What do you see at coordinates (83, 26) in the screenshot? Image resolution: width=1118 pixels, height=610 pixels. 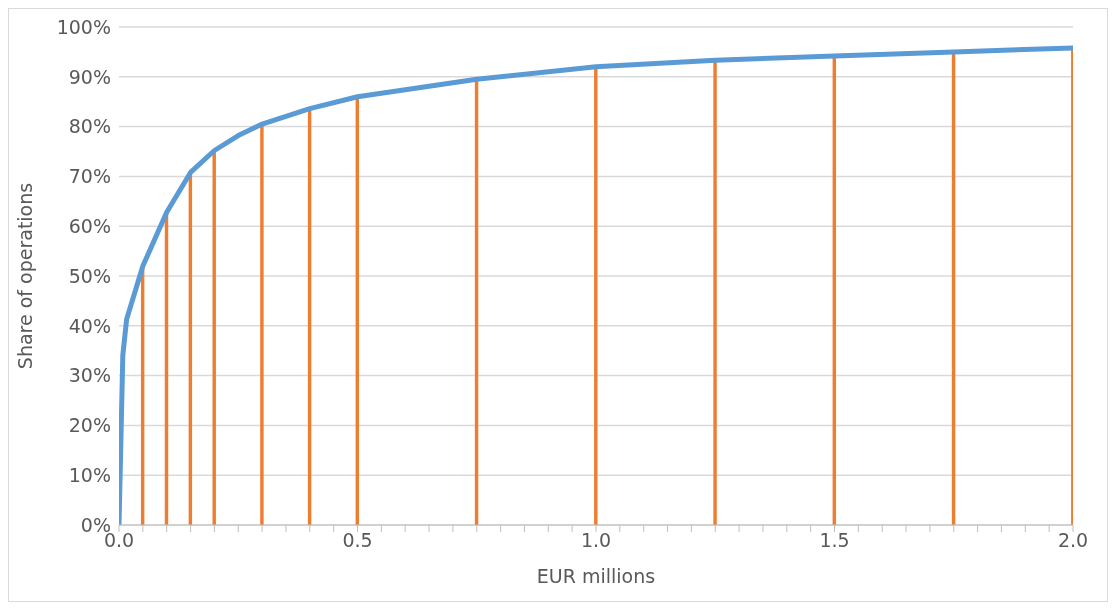 I see `y-tick-label: 100%` at bounding box center [83, 26].